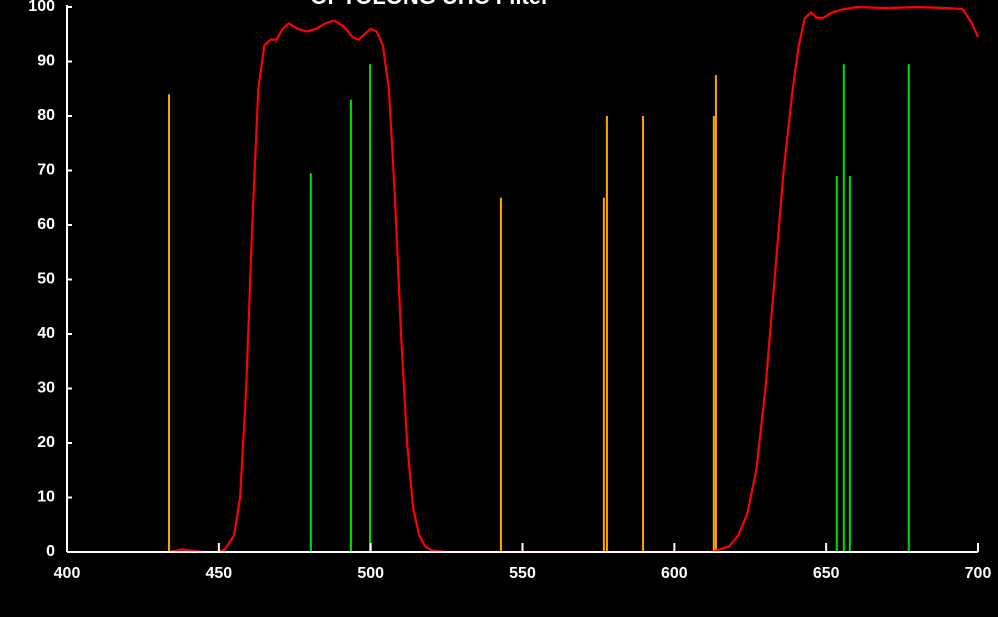 This screenshot has width=998, height=617. What do you see at coordinates (46, 388) in the screenshot?
I see `y-tick-label: 30` at bounding box center [46, 388].